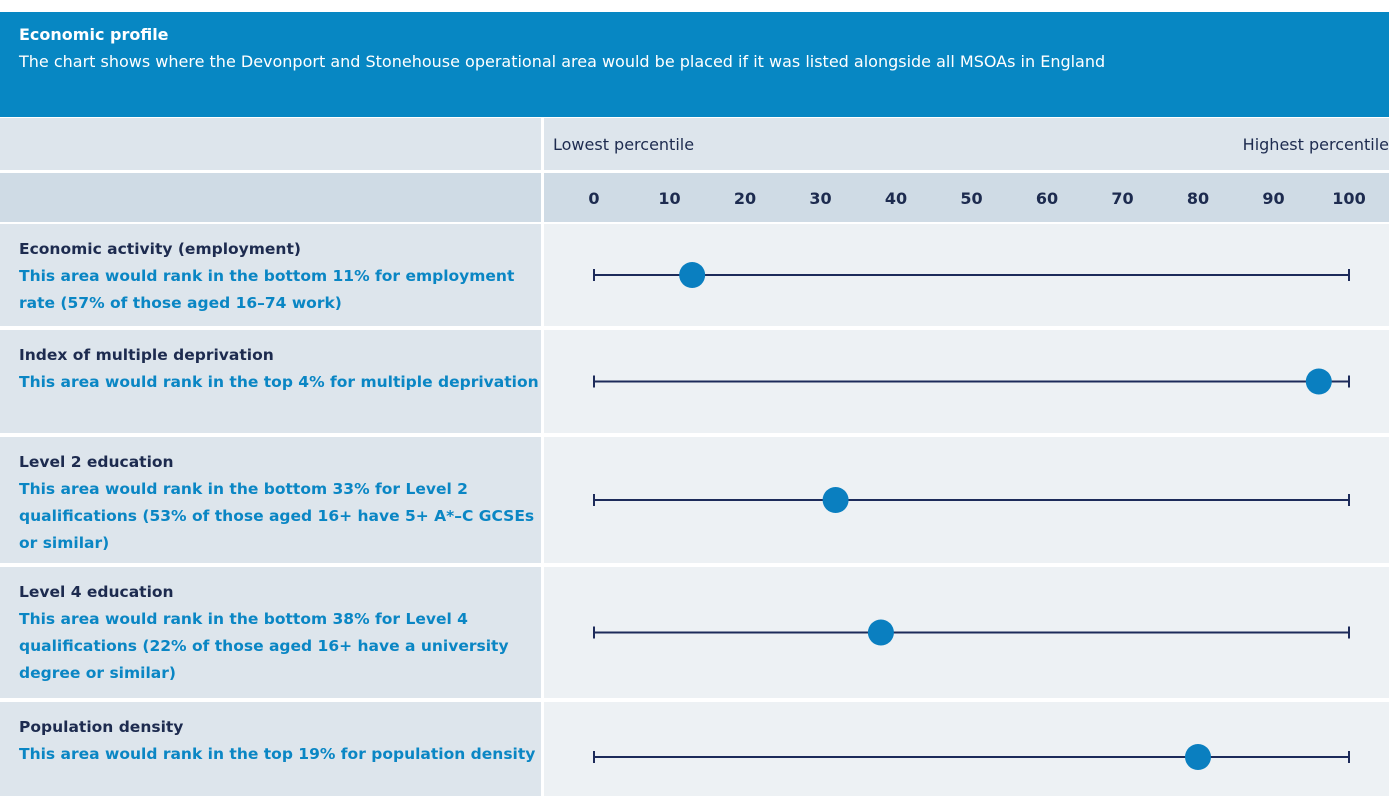 This screenshot has width=1389, height=796. Describe the element at coordinates (94, 34) in the screenshot. I see `chart-title: Economic profile` at that location.